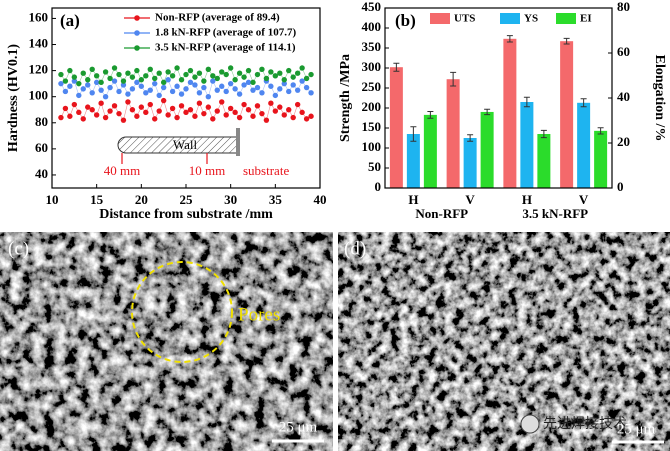 The image size is (670, 451). I want to click on mark-10-label: 10 mm, so click(207, 170).